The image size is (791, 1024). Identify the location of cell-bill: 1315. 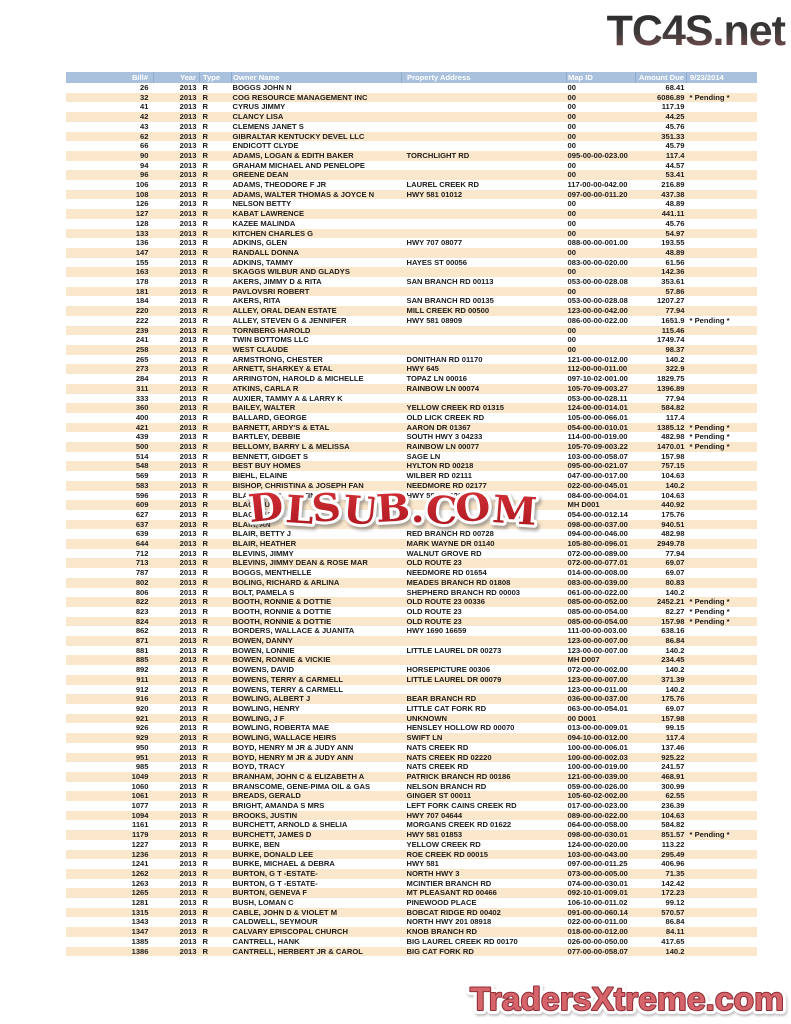
(110, 912).